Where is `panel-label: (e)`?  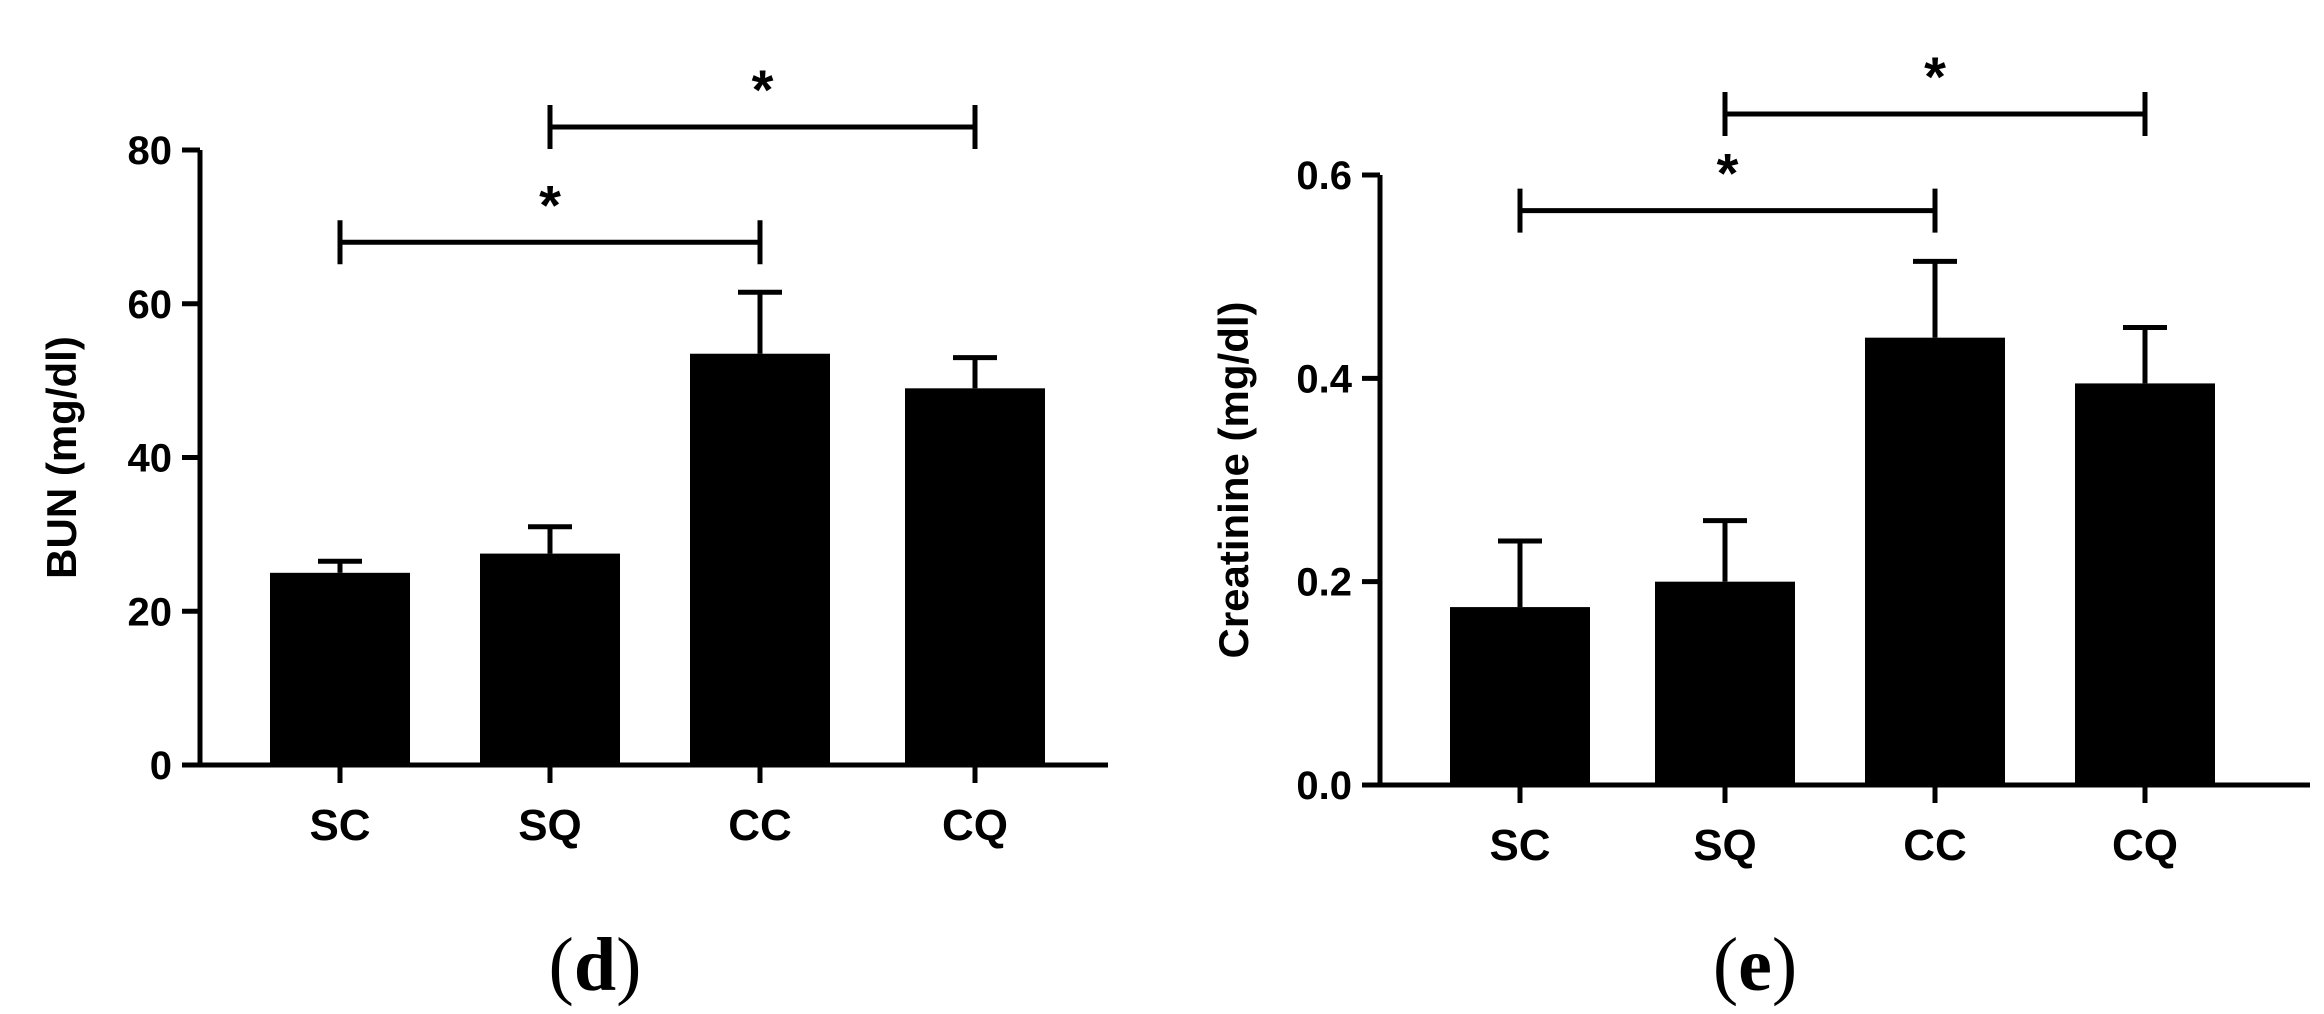 panel-label: (e) is located at coordinates (1755, 965).